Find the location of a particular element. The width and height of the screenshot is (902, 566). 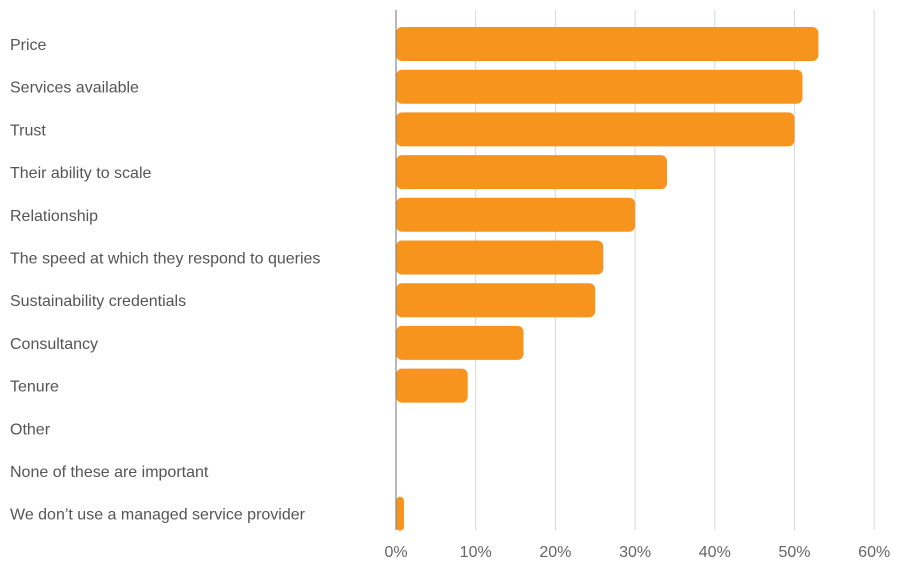

category-label: None of these are important is located at coordinates (109, 472).